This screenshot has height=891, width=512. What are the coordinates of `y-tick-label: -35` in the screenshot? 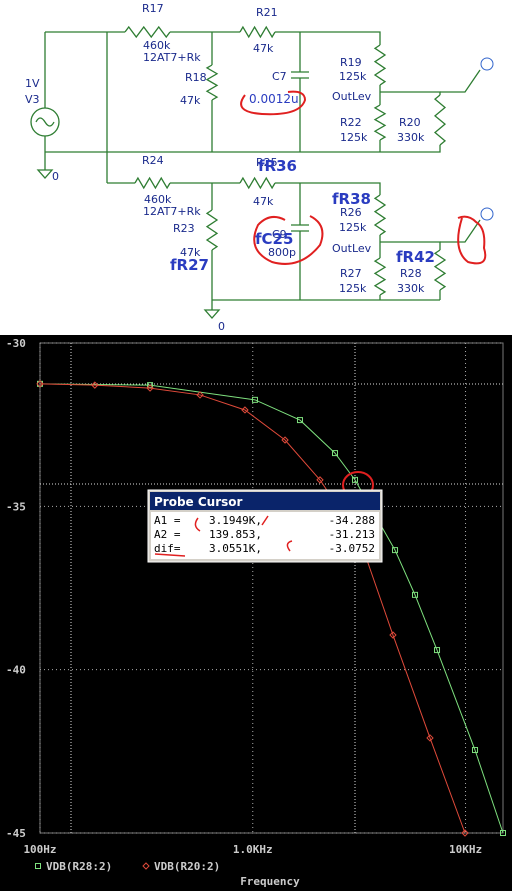 It's located at (16, 506).